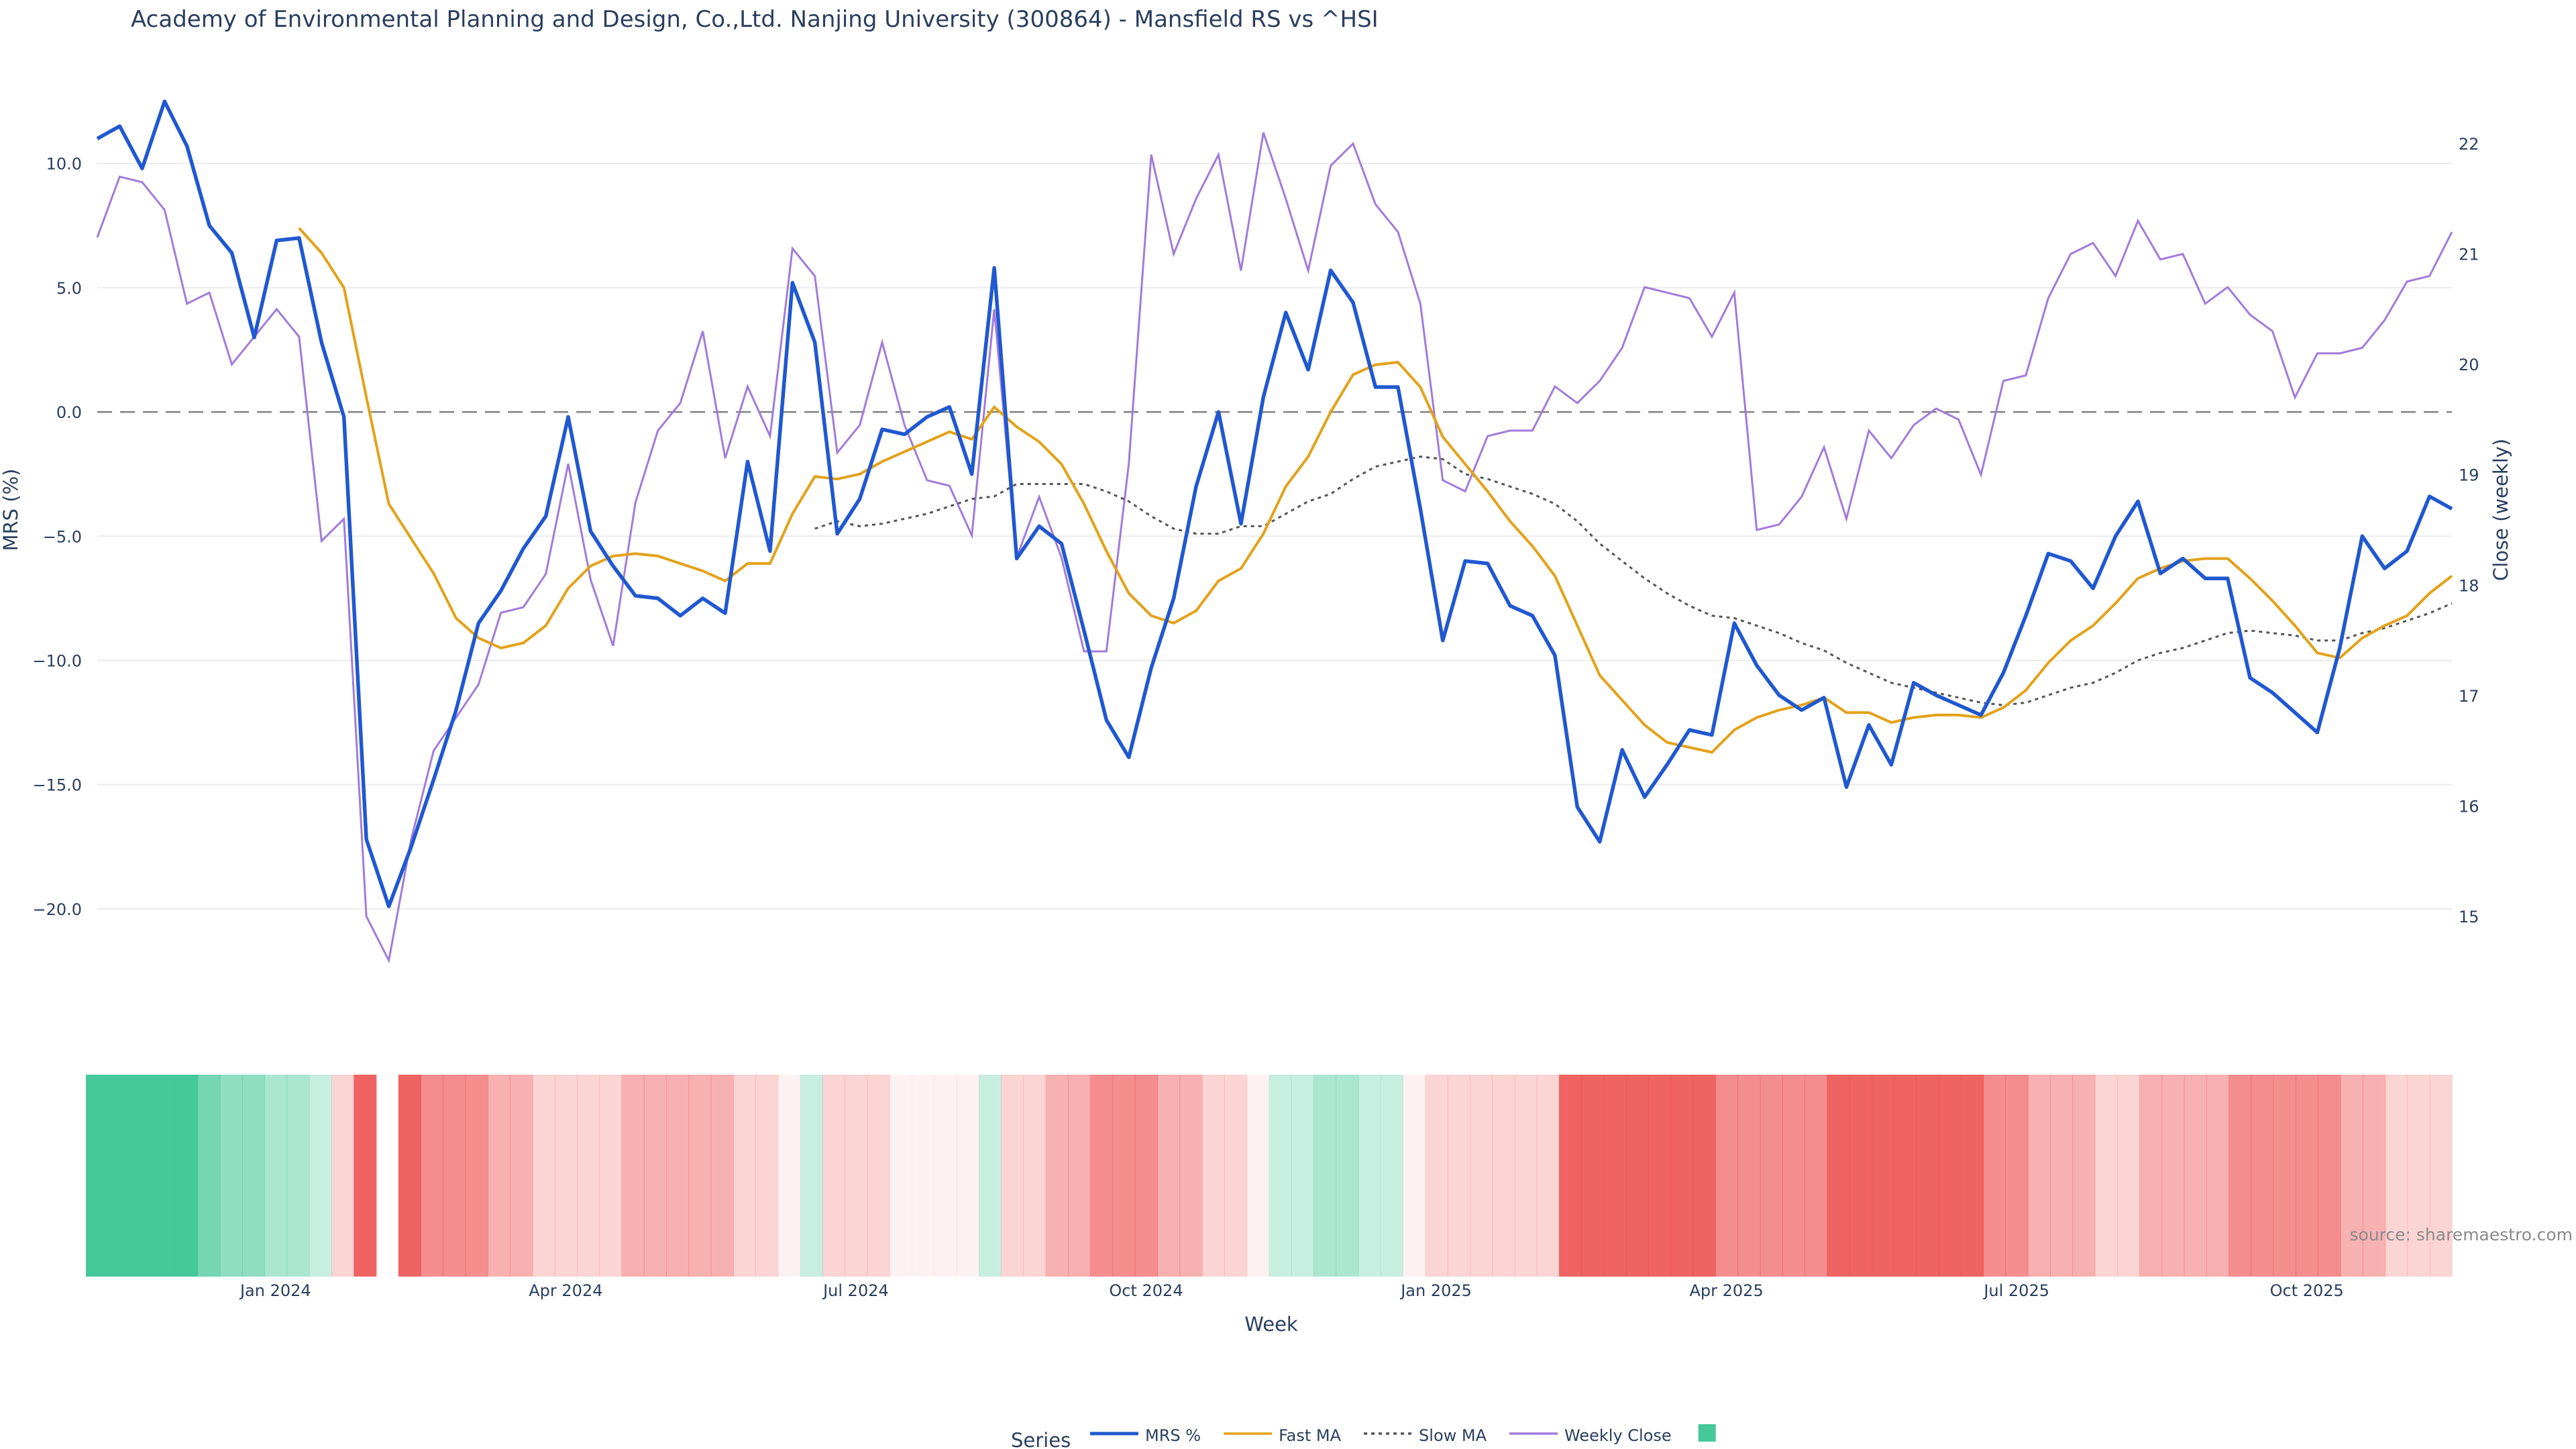 This screenshot has width=2576, height=1449. I want to click on right-tick-label: 19, so click(2469, 475).